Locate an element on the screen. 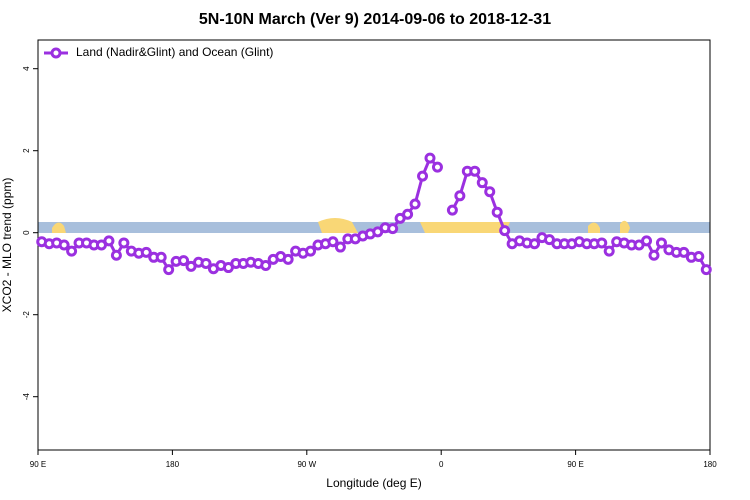 Image resolution: width=750 pixels, height=500 pixels. y-tick-label: -2 is located at coordinates (26, 315).